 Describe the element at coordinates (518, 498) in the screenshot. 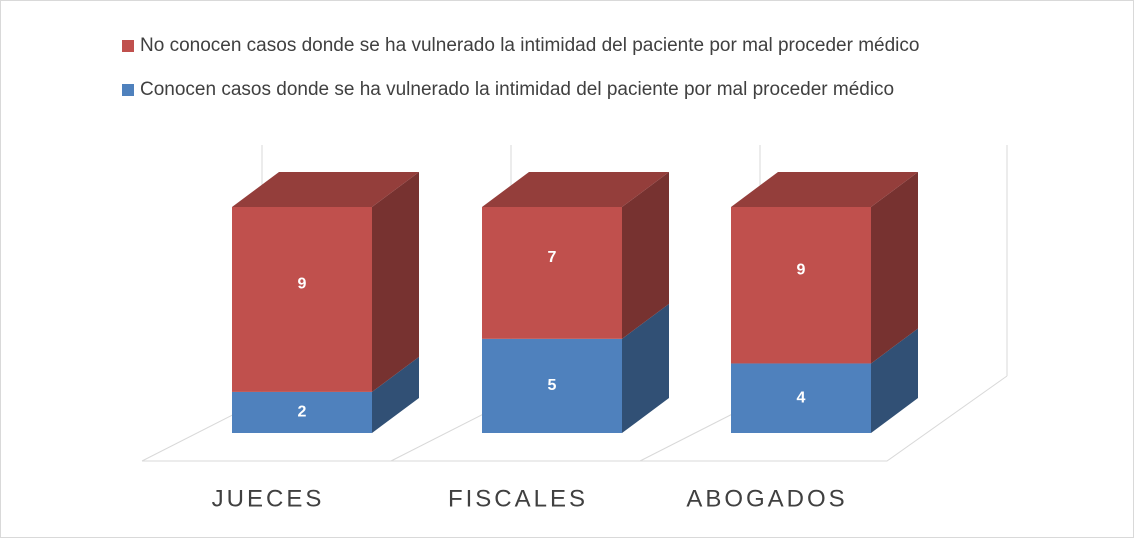

I see `x-tick-label: FISCALES` at that location.